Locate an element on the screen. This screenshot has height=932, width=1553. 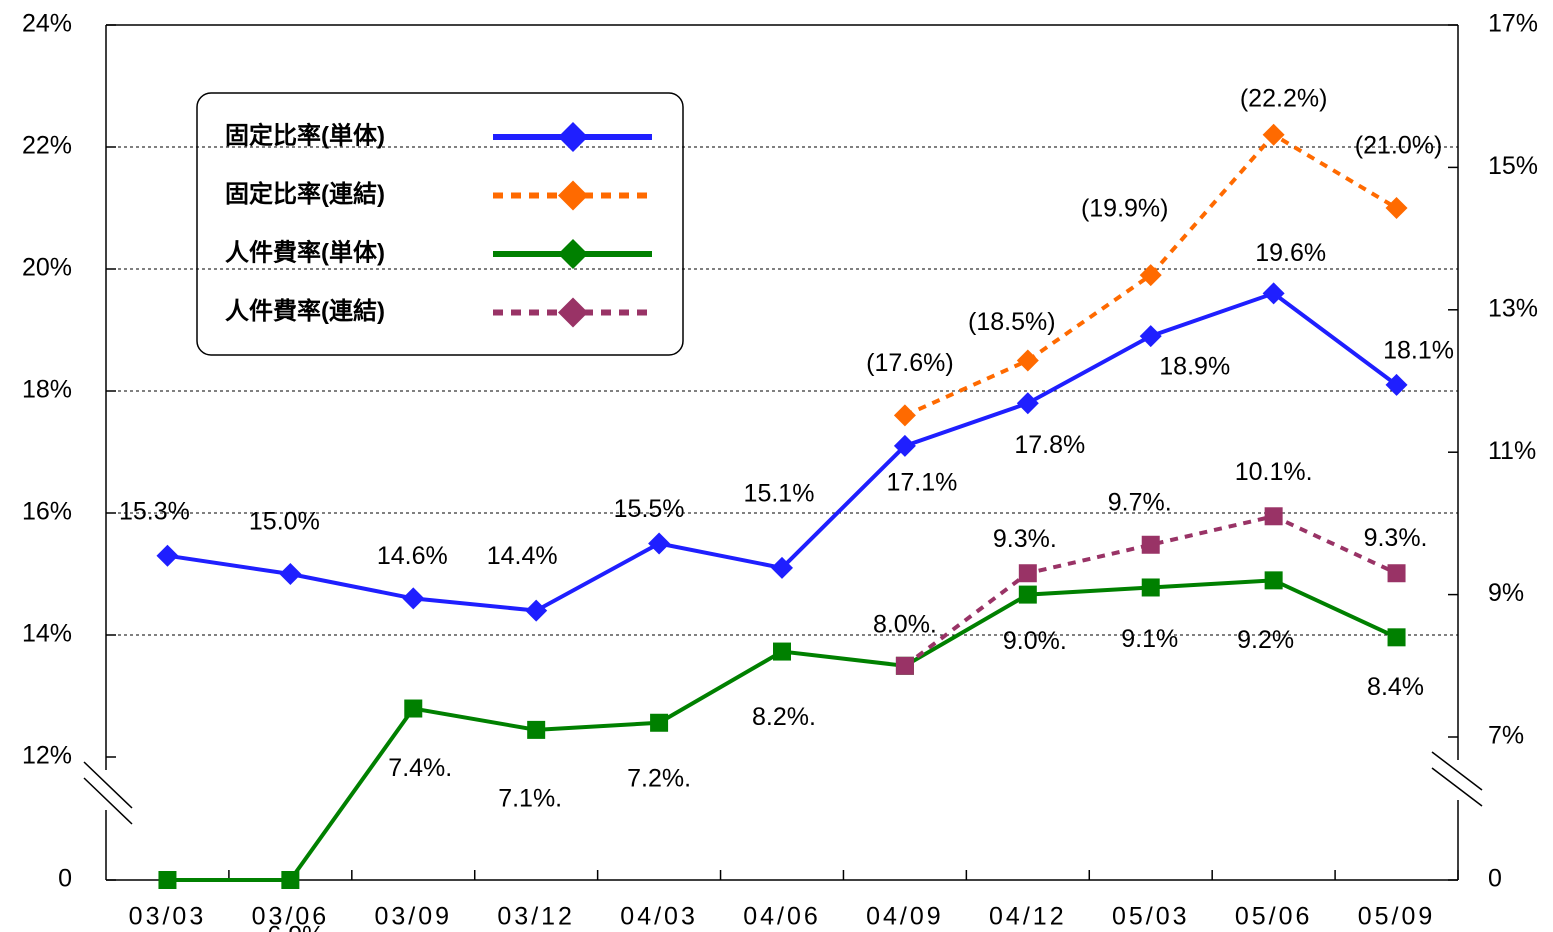
data-label: 18.1% is located at coordinates (1418, 351).